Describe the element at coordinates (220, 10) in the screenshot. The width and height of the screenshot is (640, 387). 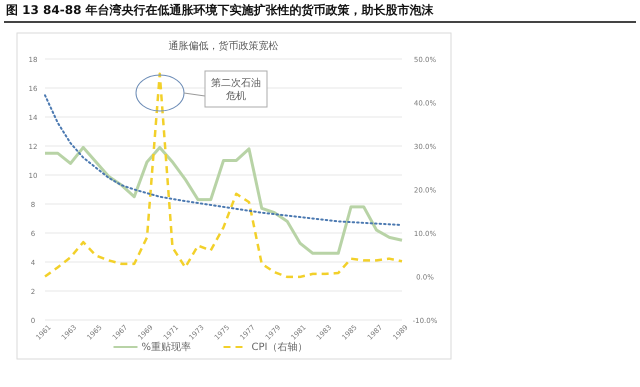
I see `chart-title: 图 13 84-88 年台湾央行在低通胀环境下实施扩张性的货币政策，助长股市泡沫` at that location.